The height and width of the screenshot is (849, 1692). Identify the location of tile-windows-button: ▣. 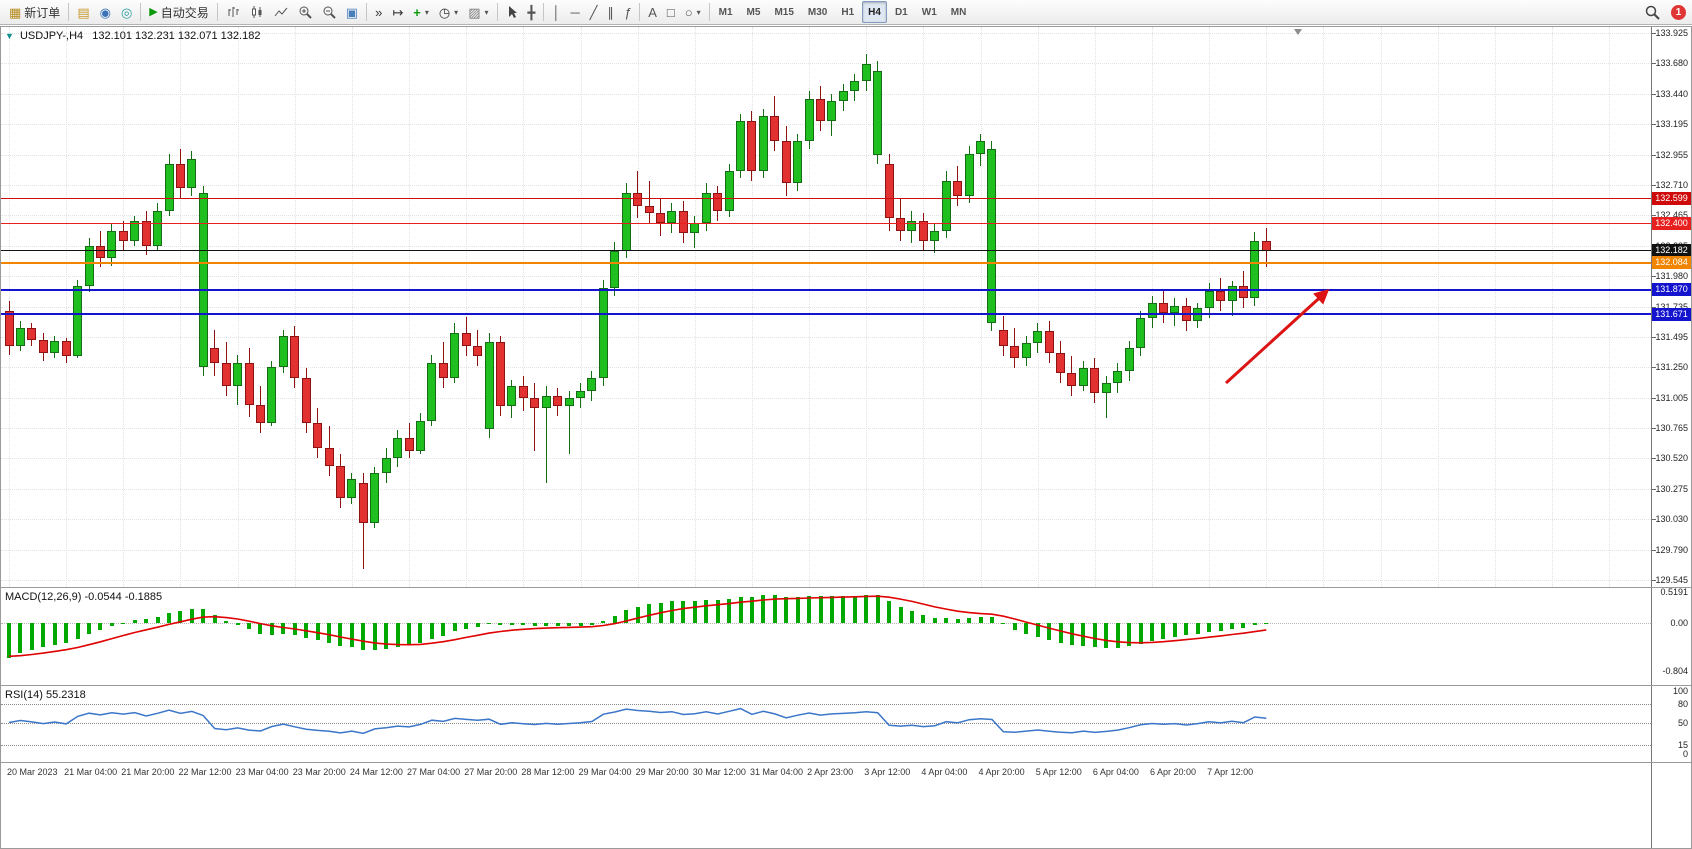
(352, 12).